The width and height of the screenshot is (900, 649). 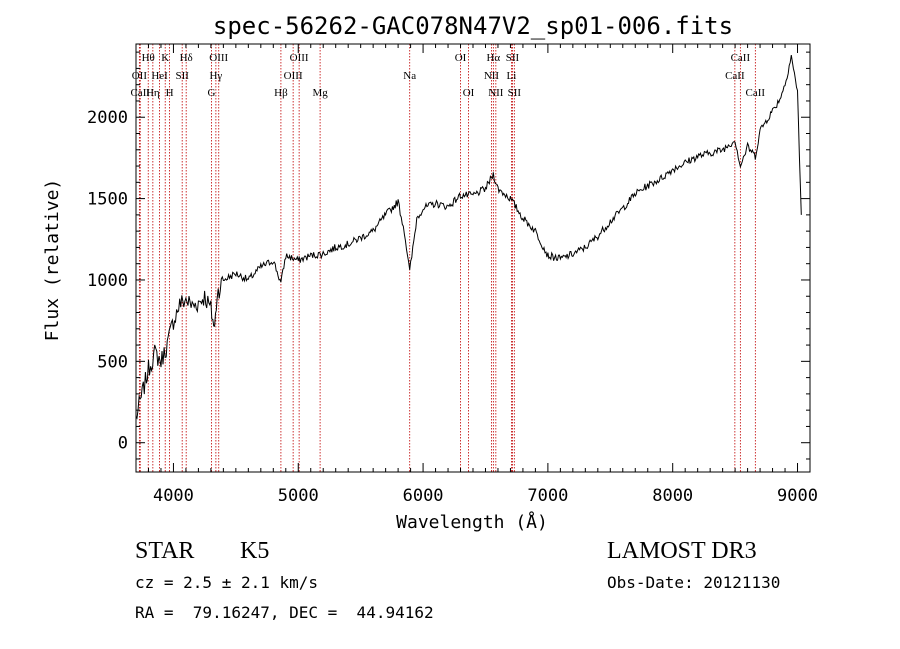 What do you see at coordinates (472, 522) in the screenshot?
I see `x-axis-label: Wavelength (Å)` at bounding box center [472, 522].